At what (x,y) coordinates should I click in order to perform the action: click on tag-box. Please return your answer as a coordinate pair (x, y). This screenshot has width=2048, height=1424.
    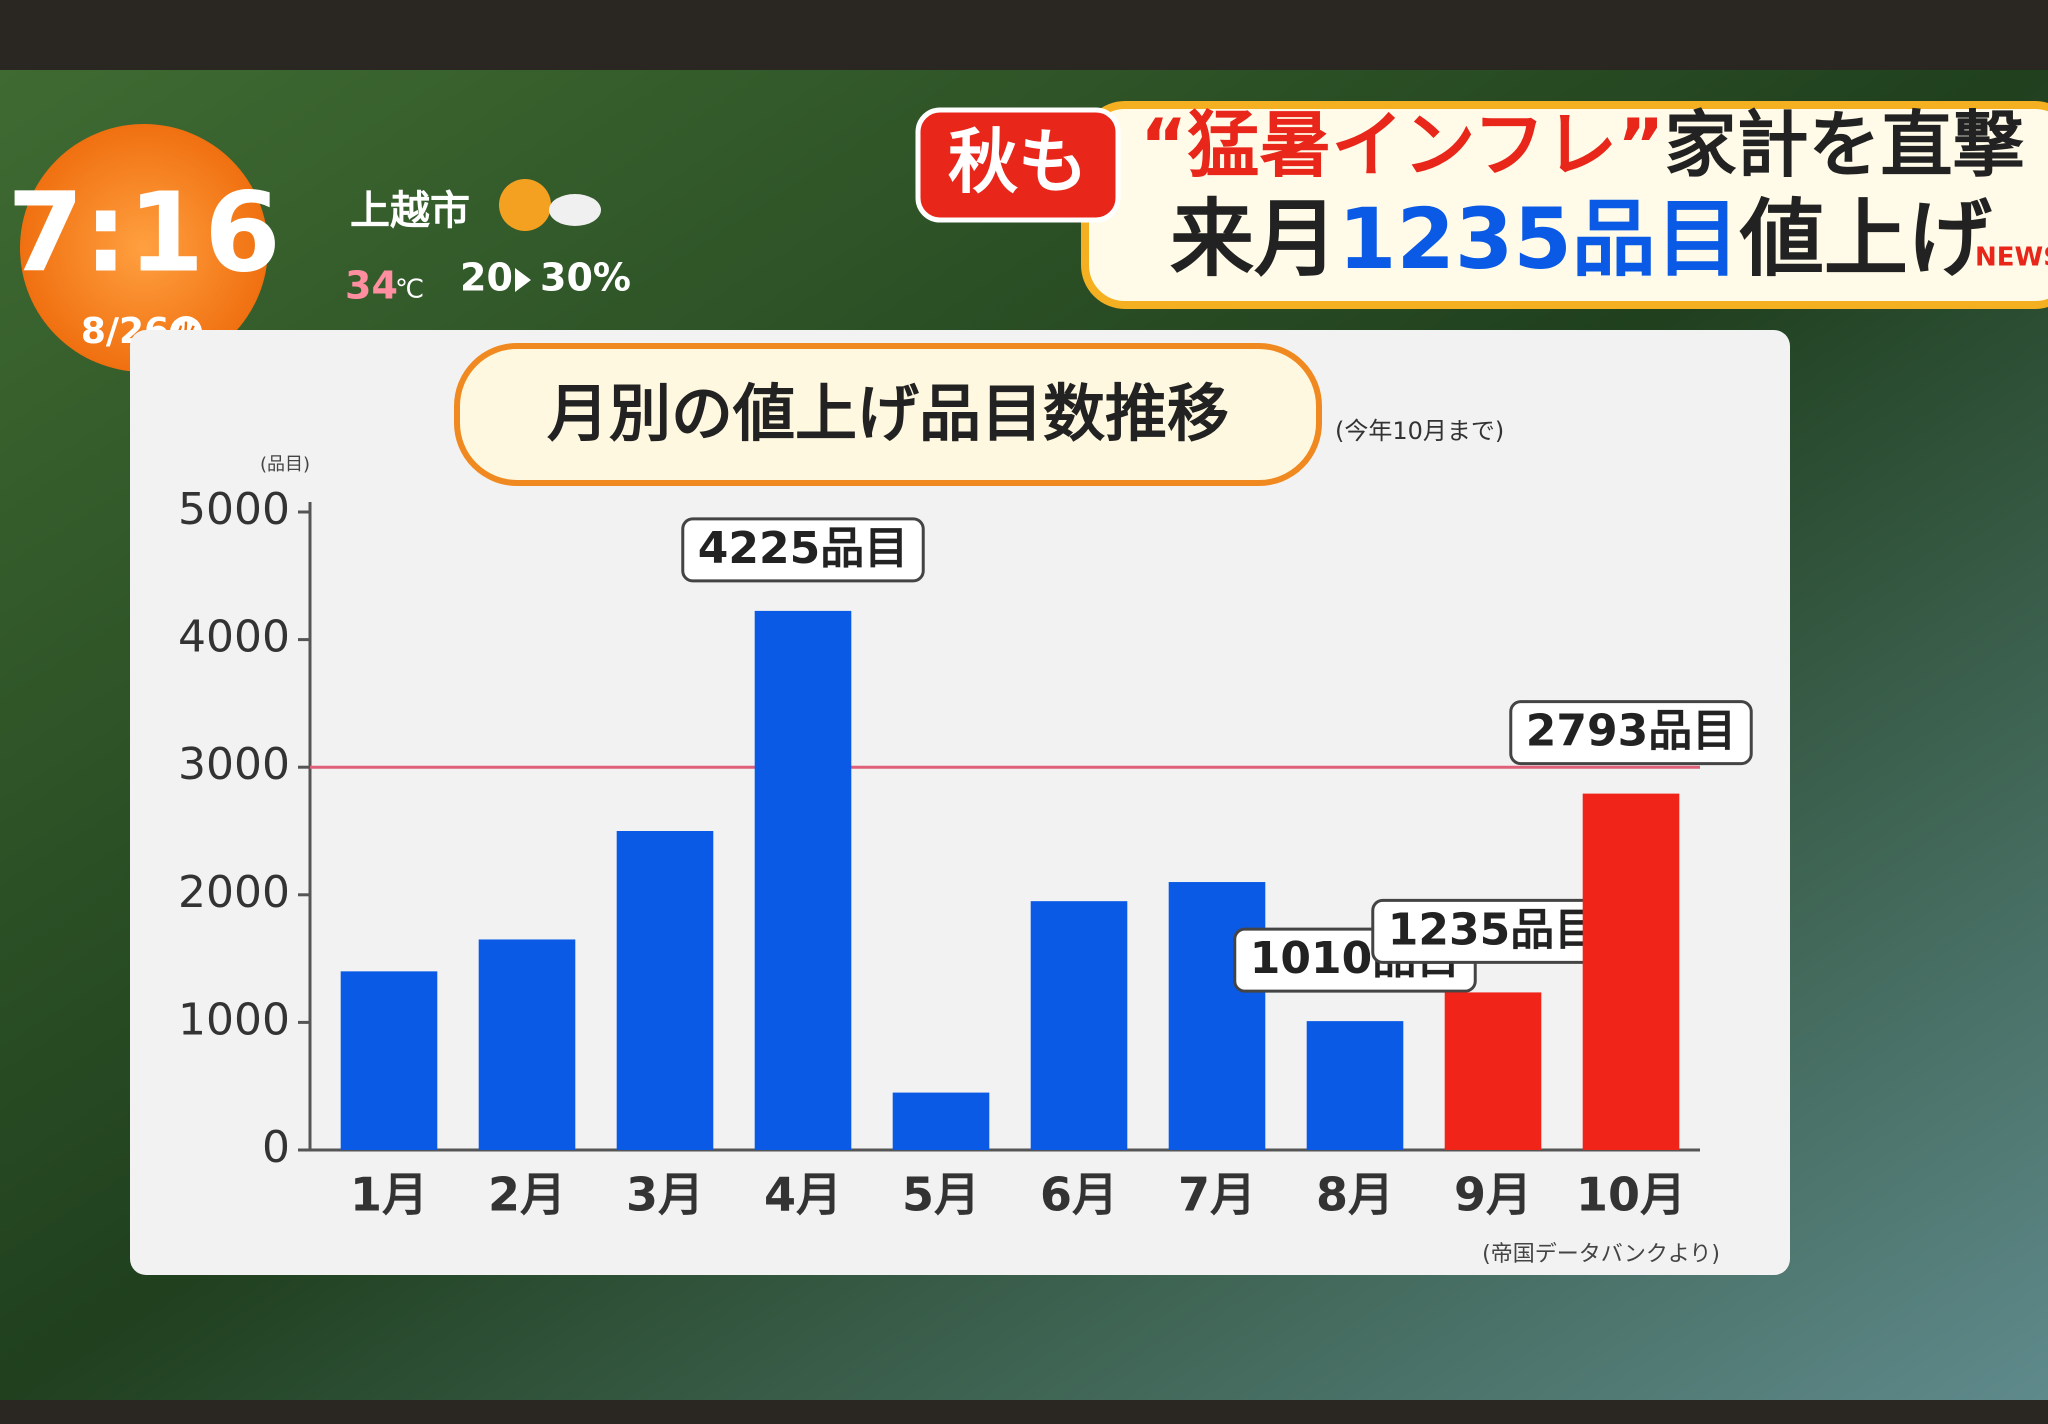
    Looking at the image, I should click on (1018, 165).